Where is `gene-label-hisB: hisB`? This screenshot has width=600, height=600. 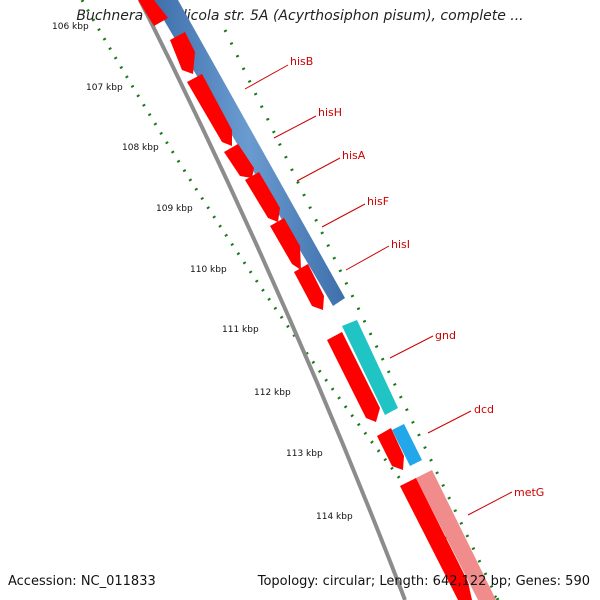 gene-label-hisB: hisB is located at coordinates (301, 61).